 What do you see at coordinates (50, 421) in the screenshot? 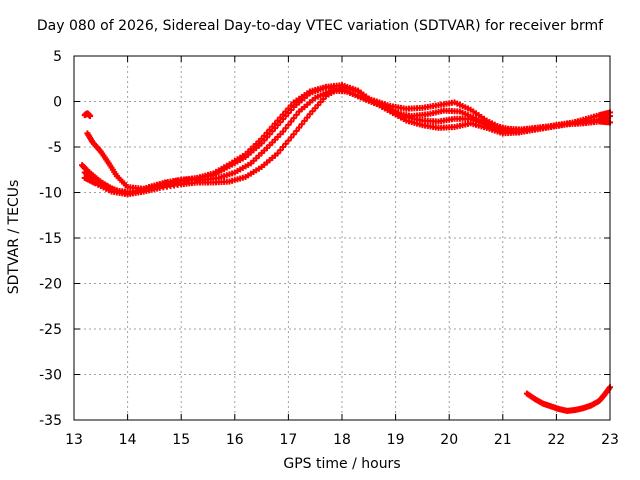
I see `y-tick-label: -35` at bounding box center [50, 421].